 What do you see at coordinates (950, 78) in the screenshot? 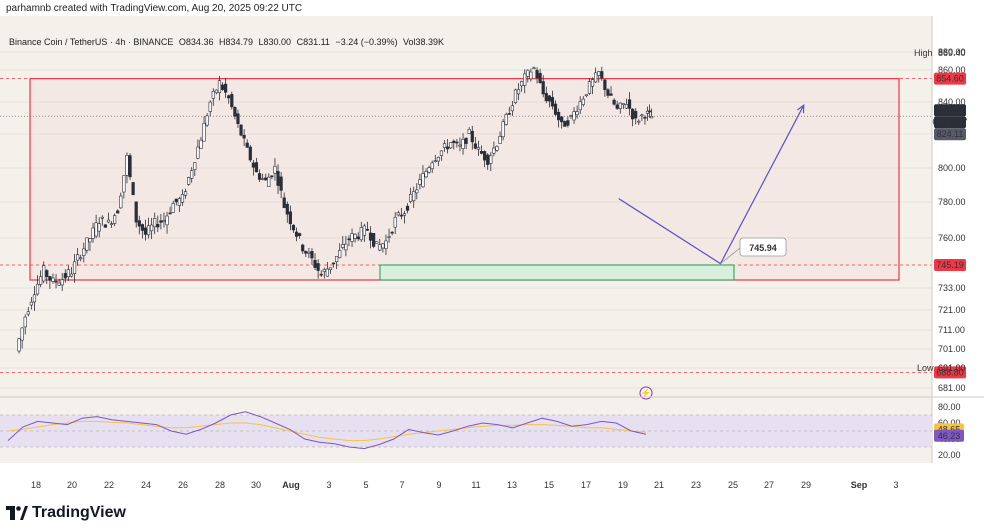
I see `level-top-tag-bg` at bounding box center [950, 78].